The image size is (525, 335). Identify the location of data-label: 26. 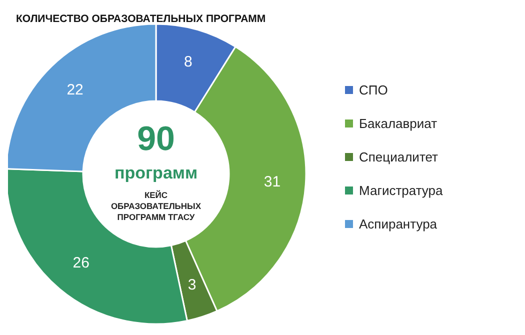
(81, 263).